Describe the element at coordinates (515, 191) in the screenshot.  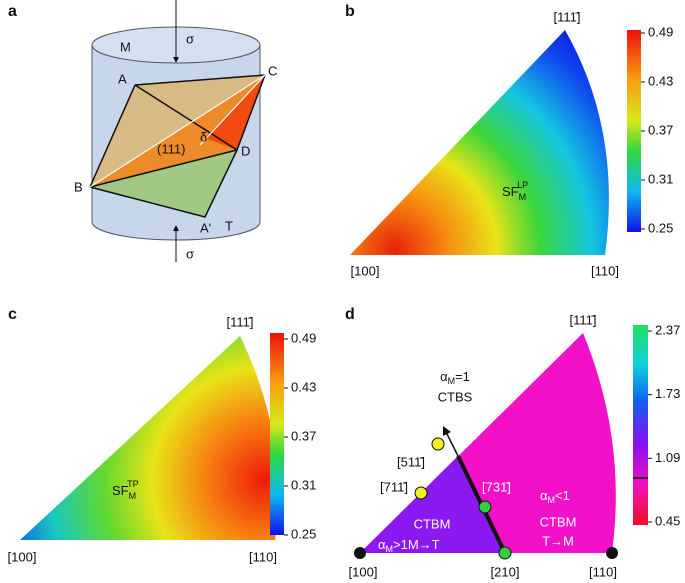
I see `label: SFMLP` at that location.